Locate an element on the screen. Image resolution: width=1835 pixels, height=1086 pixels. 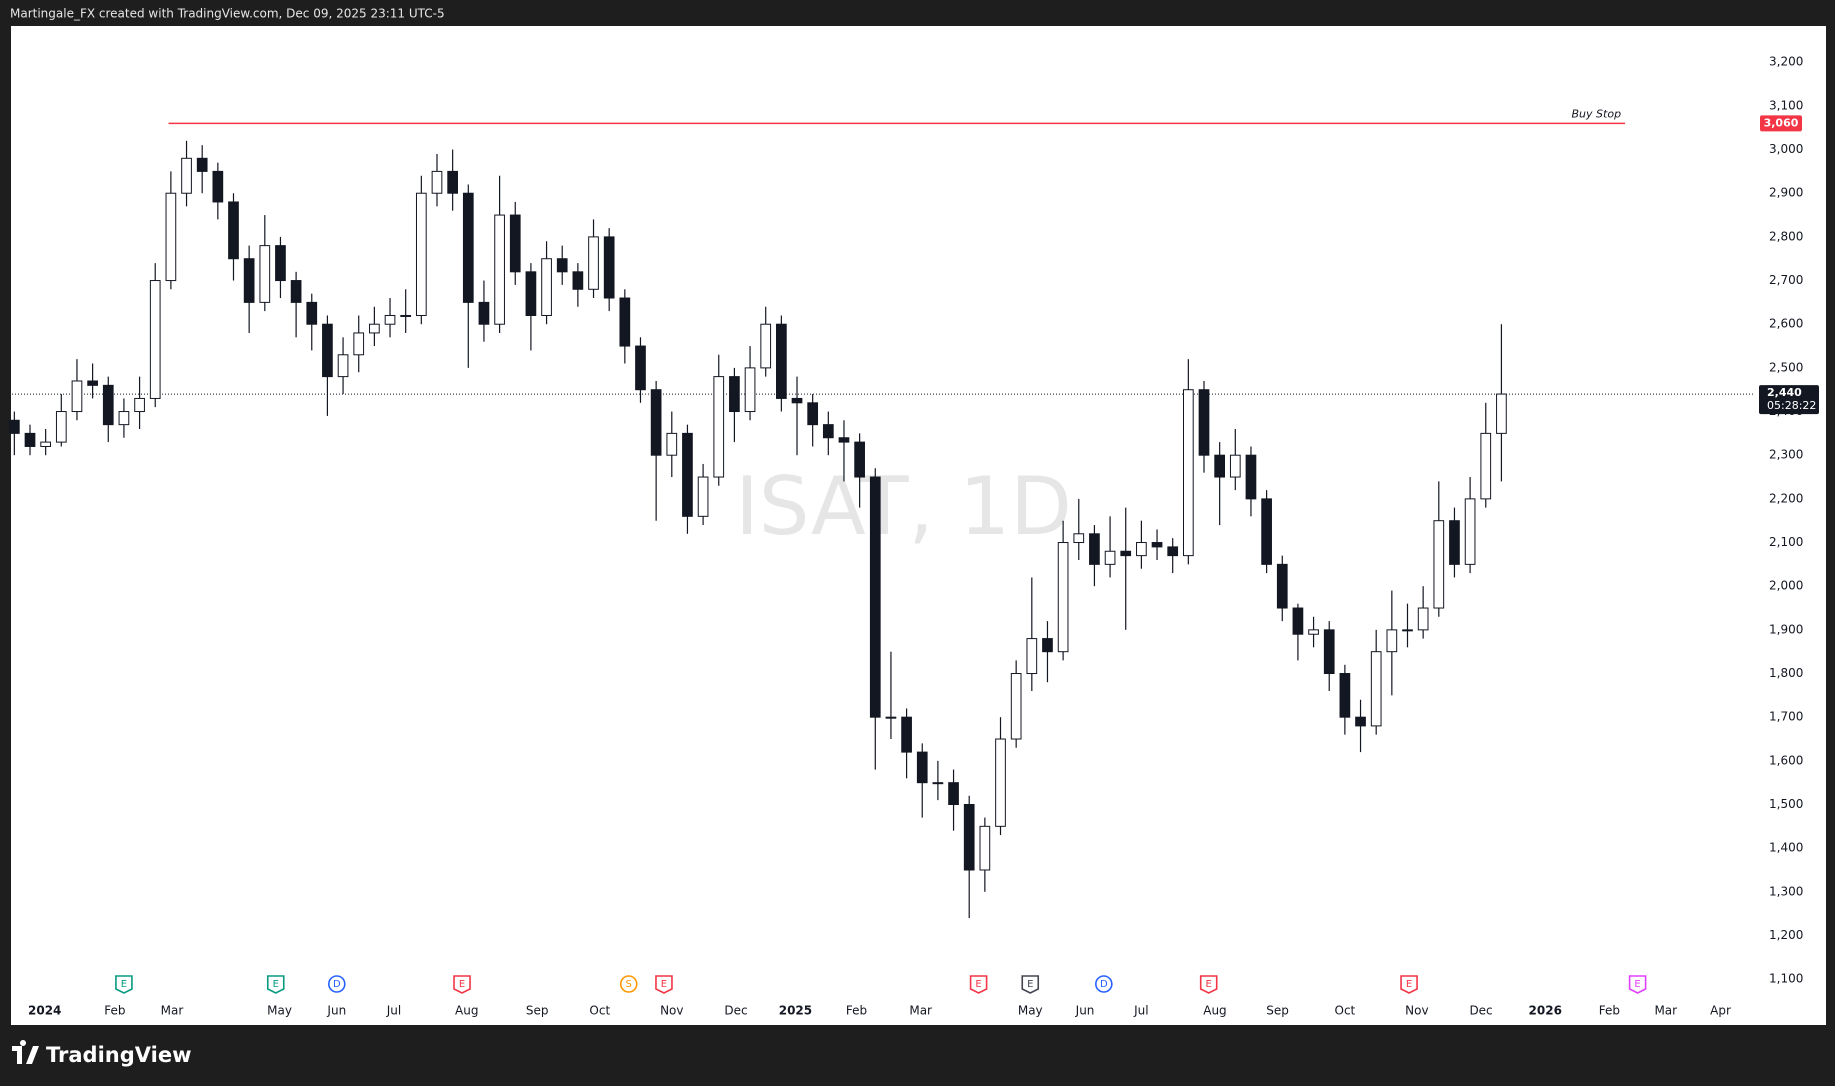
watermark: ISAT, 1D is located at coordinates (903, 506).